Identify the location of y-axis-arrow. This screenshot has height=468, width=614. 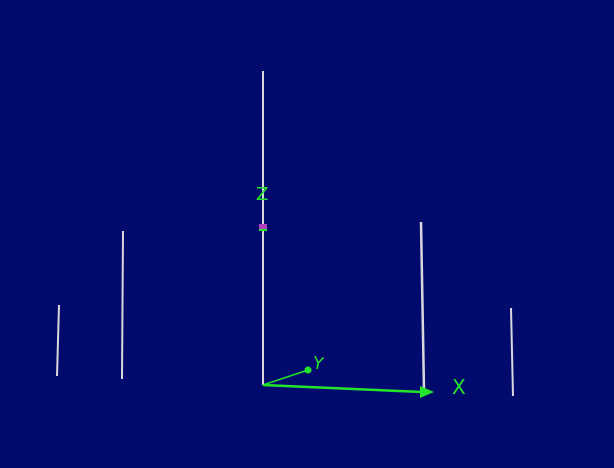
(287, 376).